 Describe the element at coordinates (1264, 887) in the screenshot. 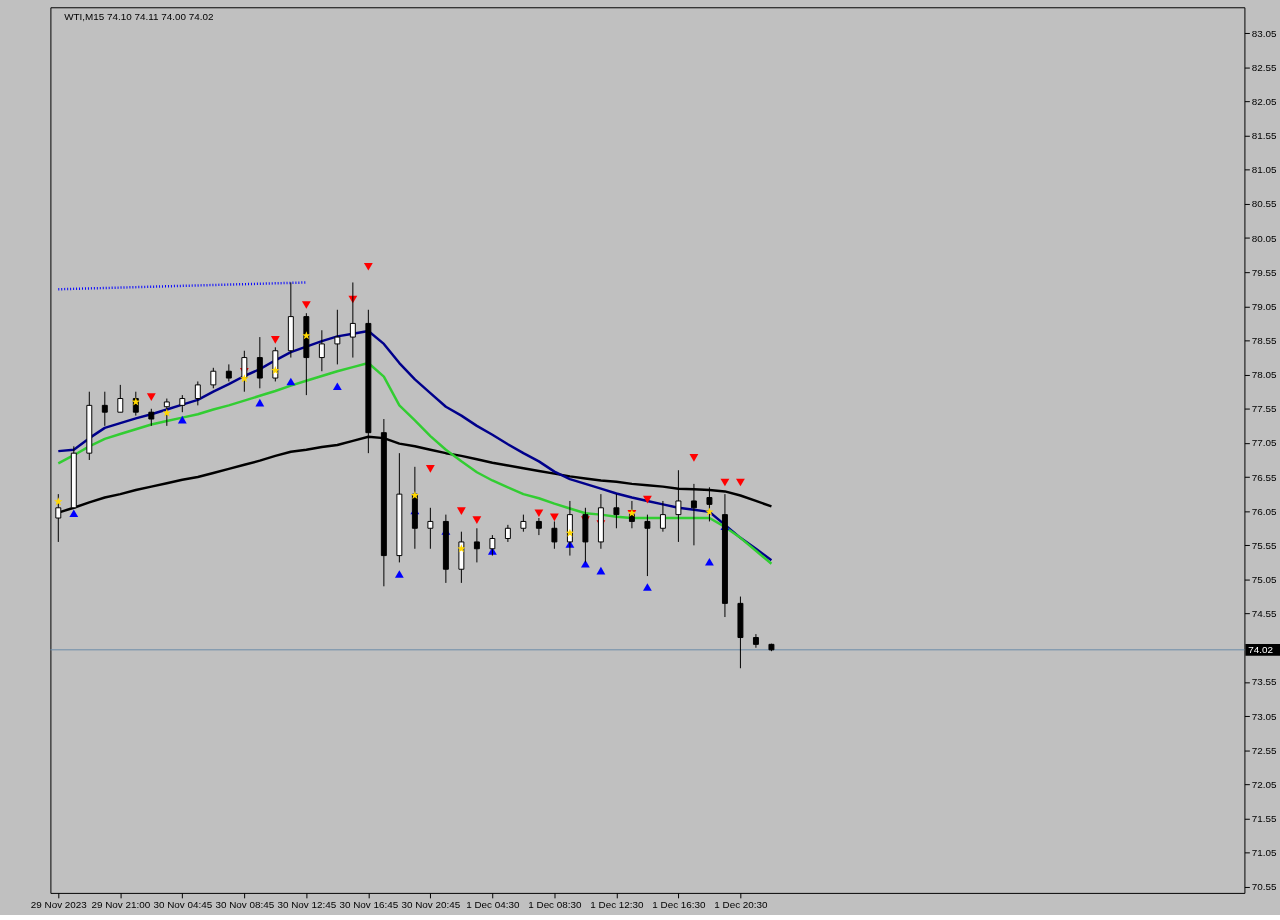

I see `y-tick-label: 70.55` at that location.